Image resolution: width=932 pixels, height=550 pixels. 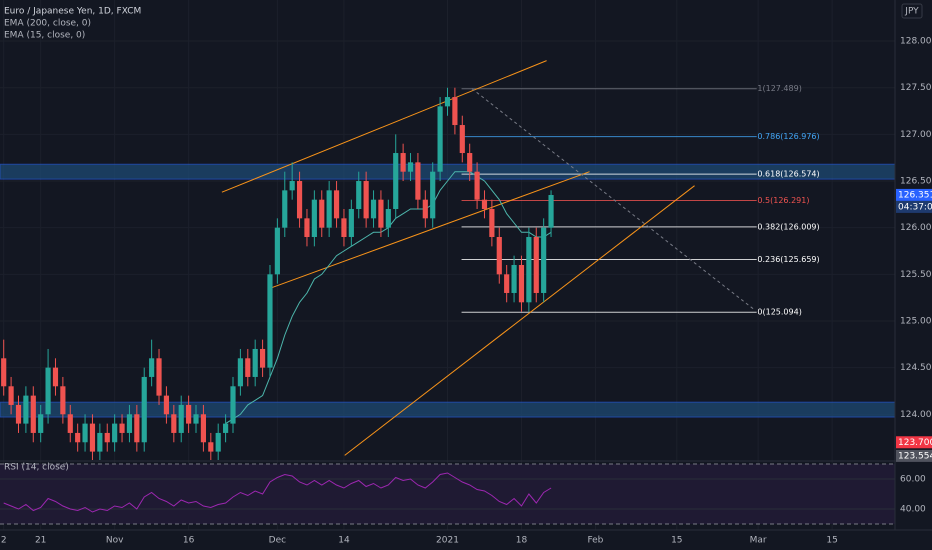 What do you see at coordinates (916, 88) in the screenshot?
I see `y-tick-label: 127.500` at bounding box center [916, 88].